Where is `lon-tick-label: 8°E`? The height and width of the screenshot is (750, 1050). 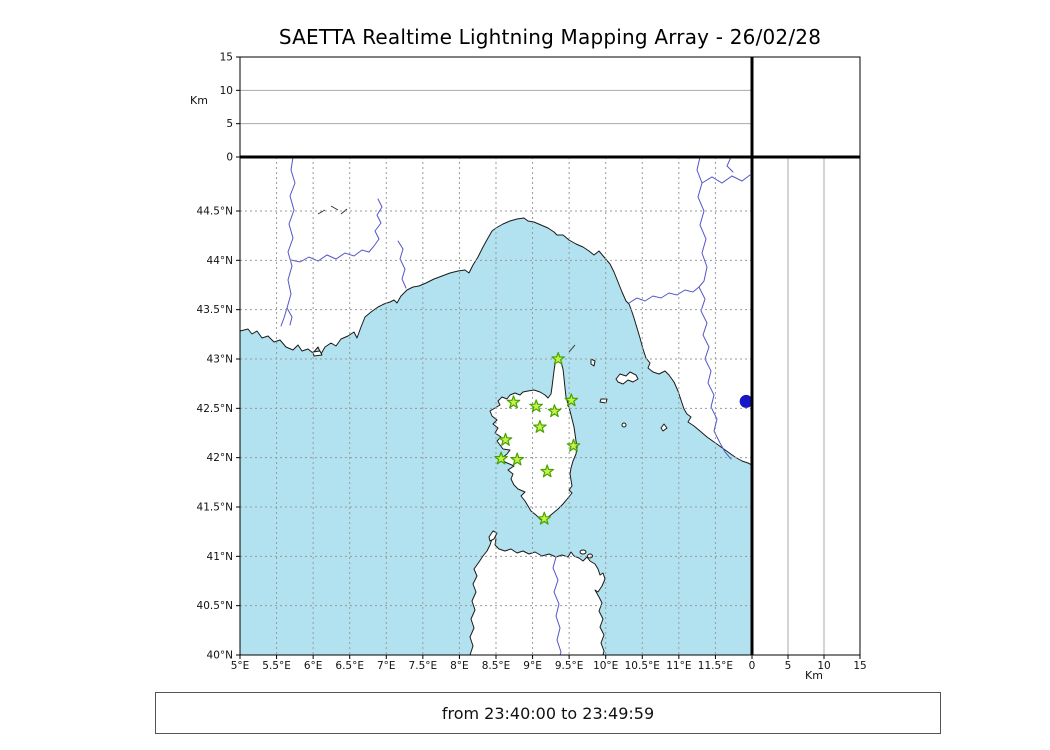 lon-tick-label: 8°E is located at coordinates (459, 666).